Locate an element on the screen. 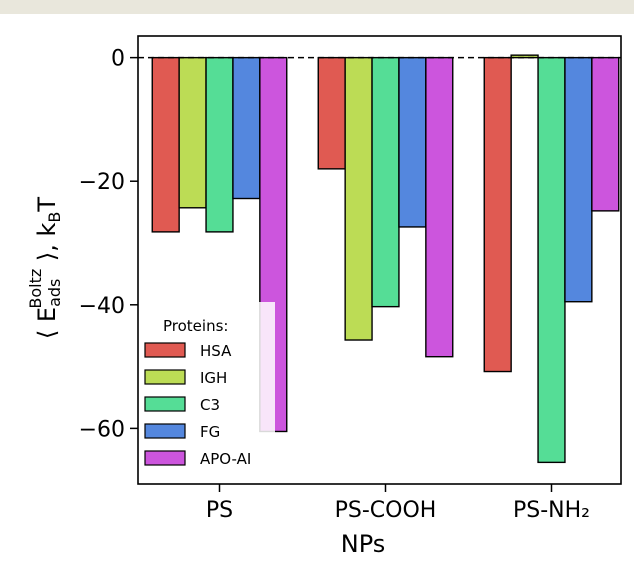 This screenshot has height=562, width=634. legend-title: Proteins: is located at coordinates (195, 326).